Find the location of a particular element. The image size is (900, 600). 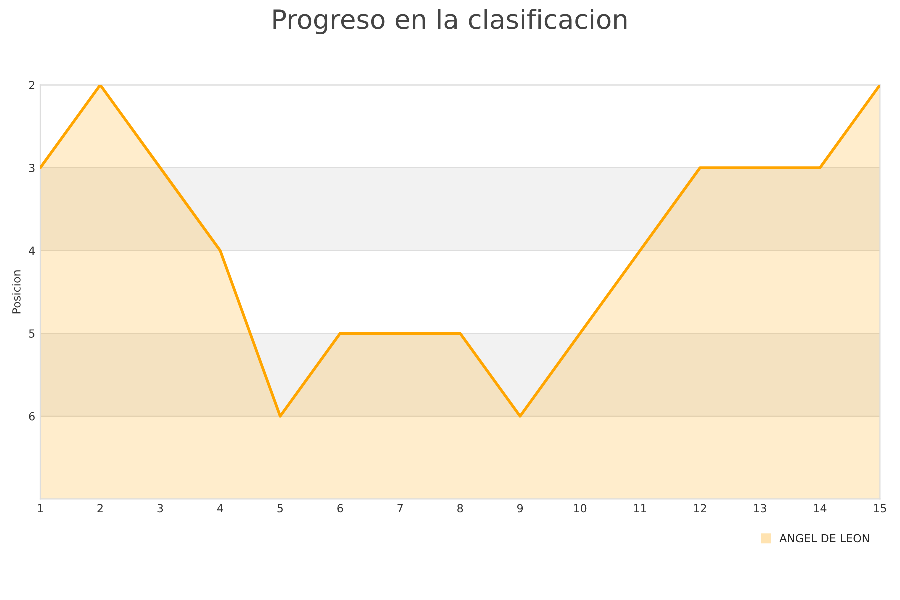

legend-label: ANGEL DE LEON is located at coordinates (825, 538).